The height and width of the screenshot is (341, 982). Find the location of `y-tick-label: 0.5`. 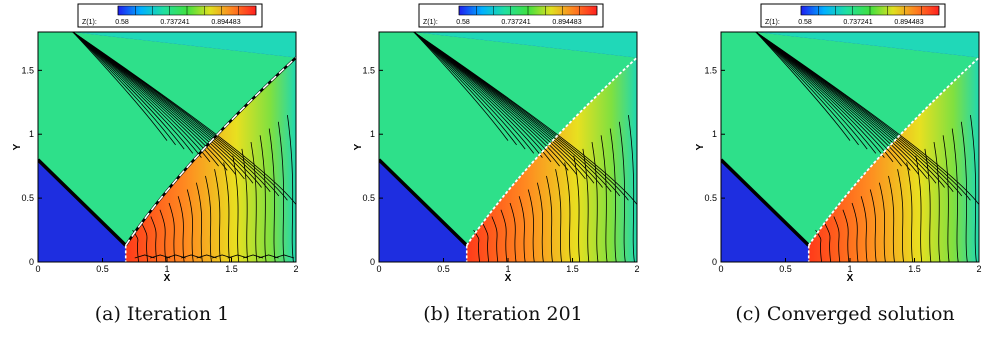

y-tick-label: 0.5 is located at coordinates (710, 198).